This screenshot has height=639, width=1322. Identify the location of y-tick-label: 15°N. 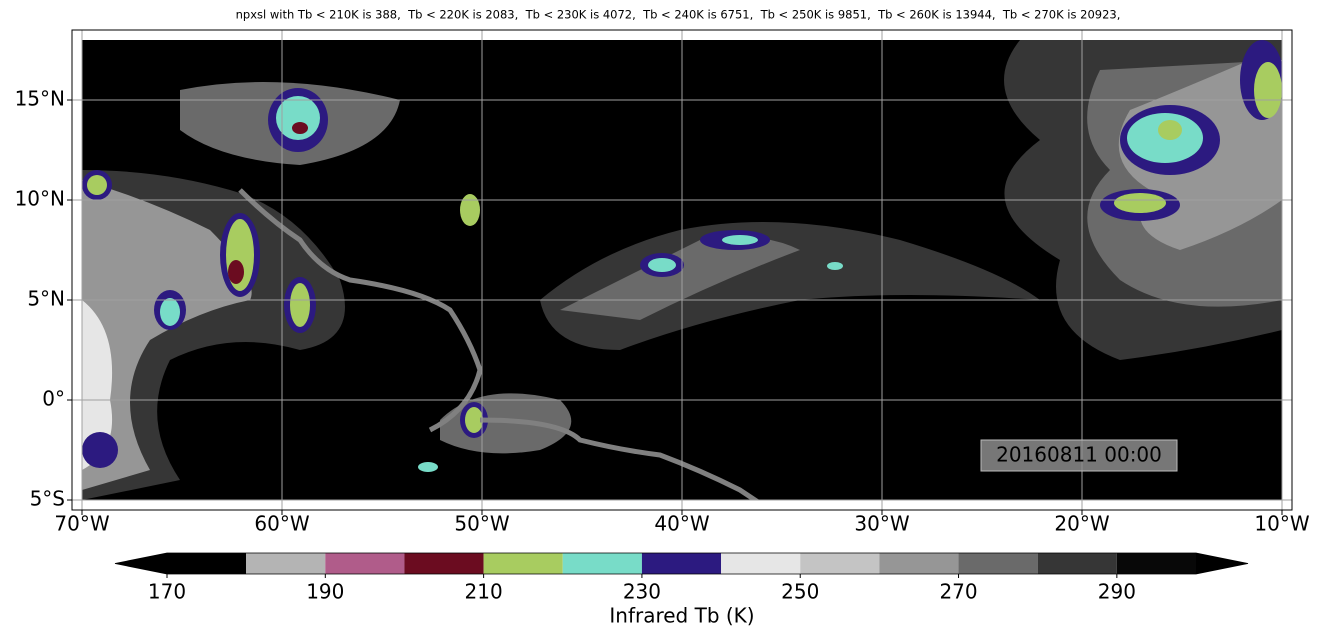
(40, 99).